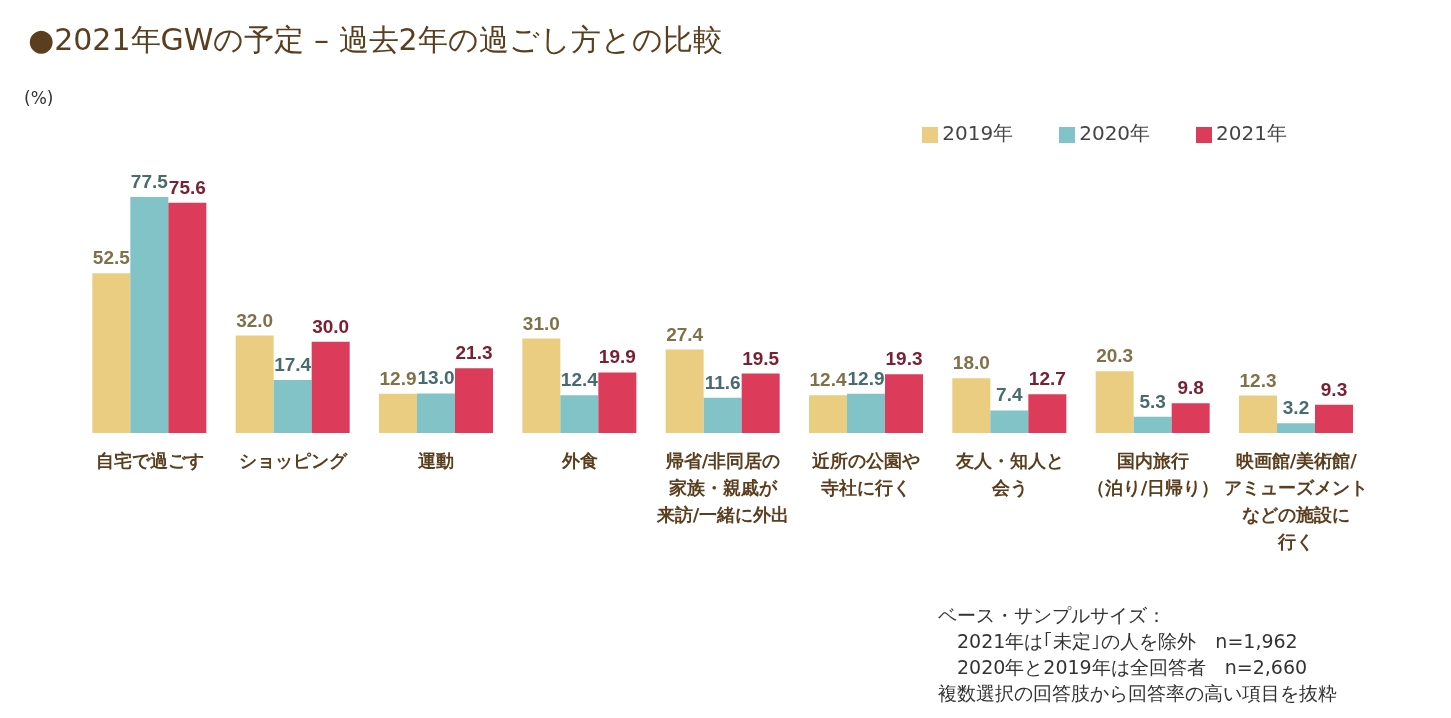 This screenshot has height=718, width=1451. I want to click on x-tick-label: 運動, so click(436, 460).